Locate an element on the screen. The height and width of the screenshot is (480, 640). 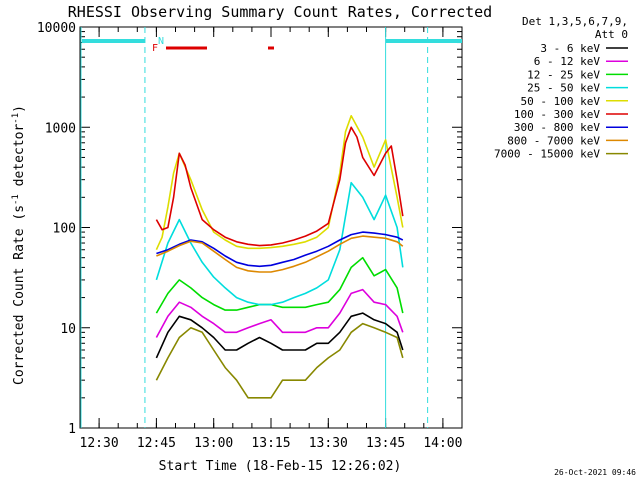
y-axis-label-mid: detector is located at coordinates (19, 159).